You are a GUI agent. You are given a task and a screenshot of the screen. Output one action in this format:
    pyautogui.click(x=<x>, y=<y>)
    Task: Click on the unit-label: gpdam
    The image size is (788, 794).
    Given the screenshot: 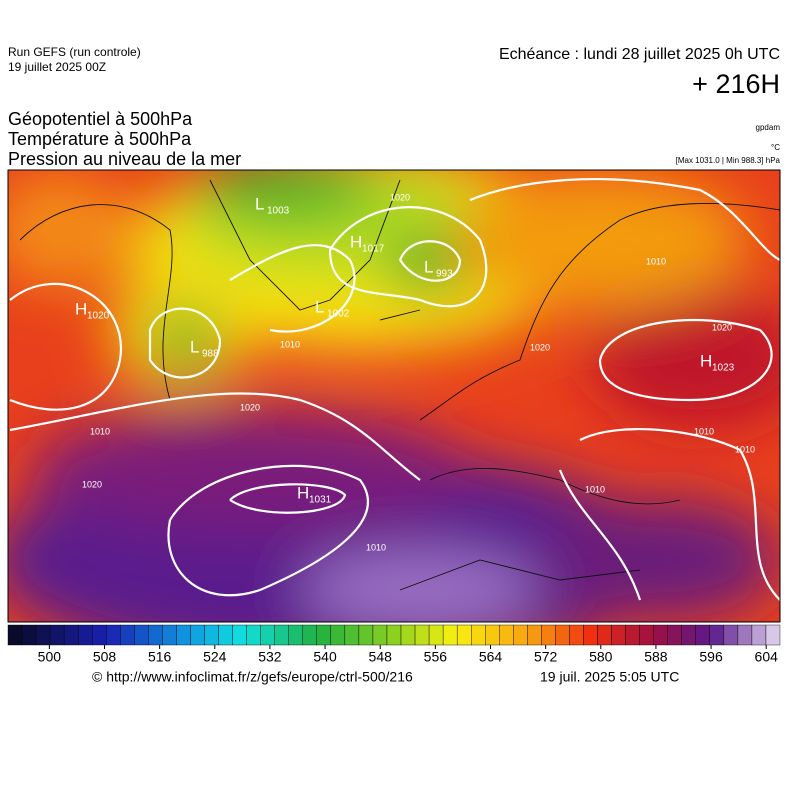 What is the action you would take?
    pyautogui.click(x=768, y=127)
    